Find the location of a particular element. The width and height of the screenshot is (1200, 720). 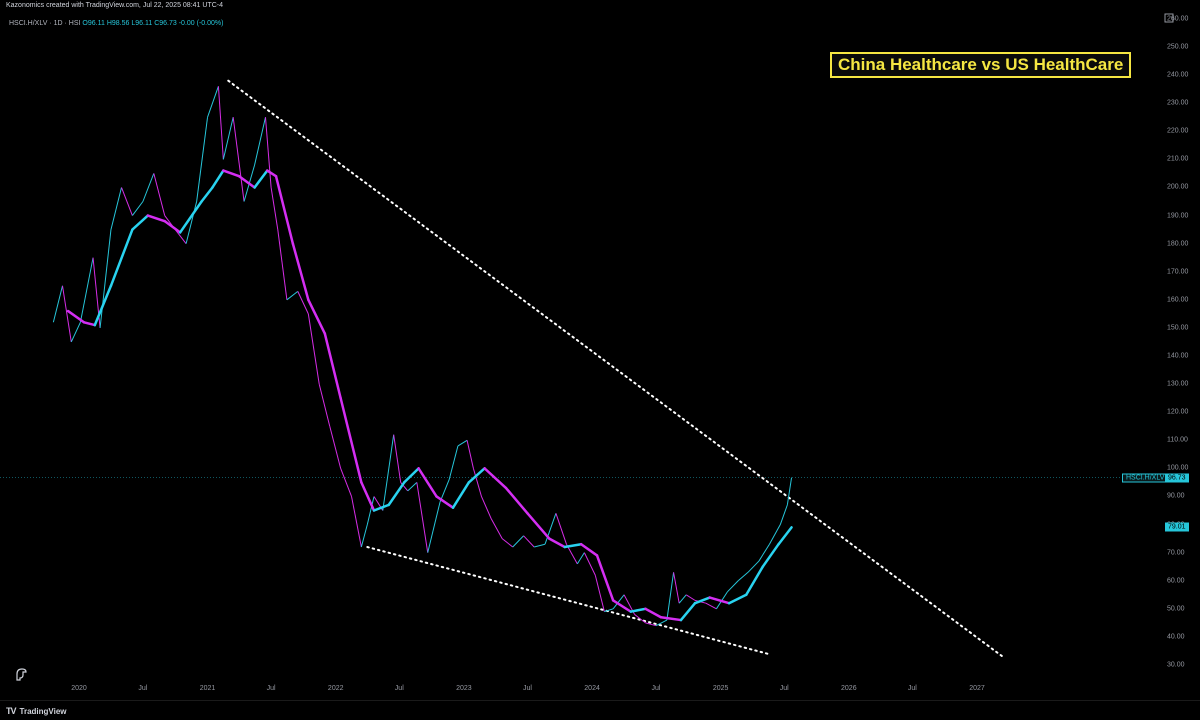

y-tick-label: 100.00 is located at coordinates (1178, 468).